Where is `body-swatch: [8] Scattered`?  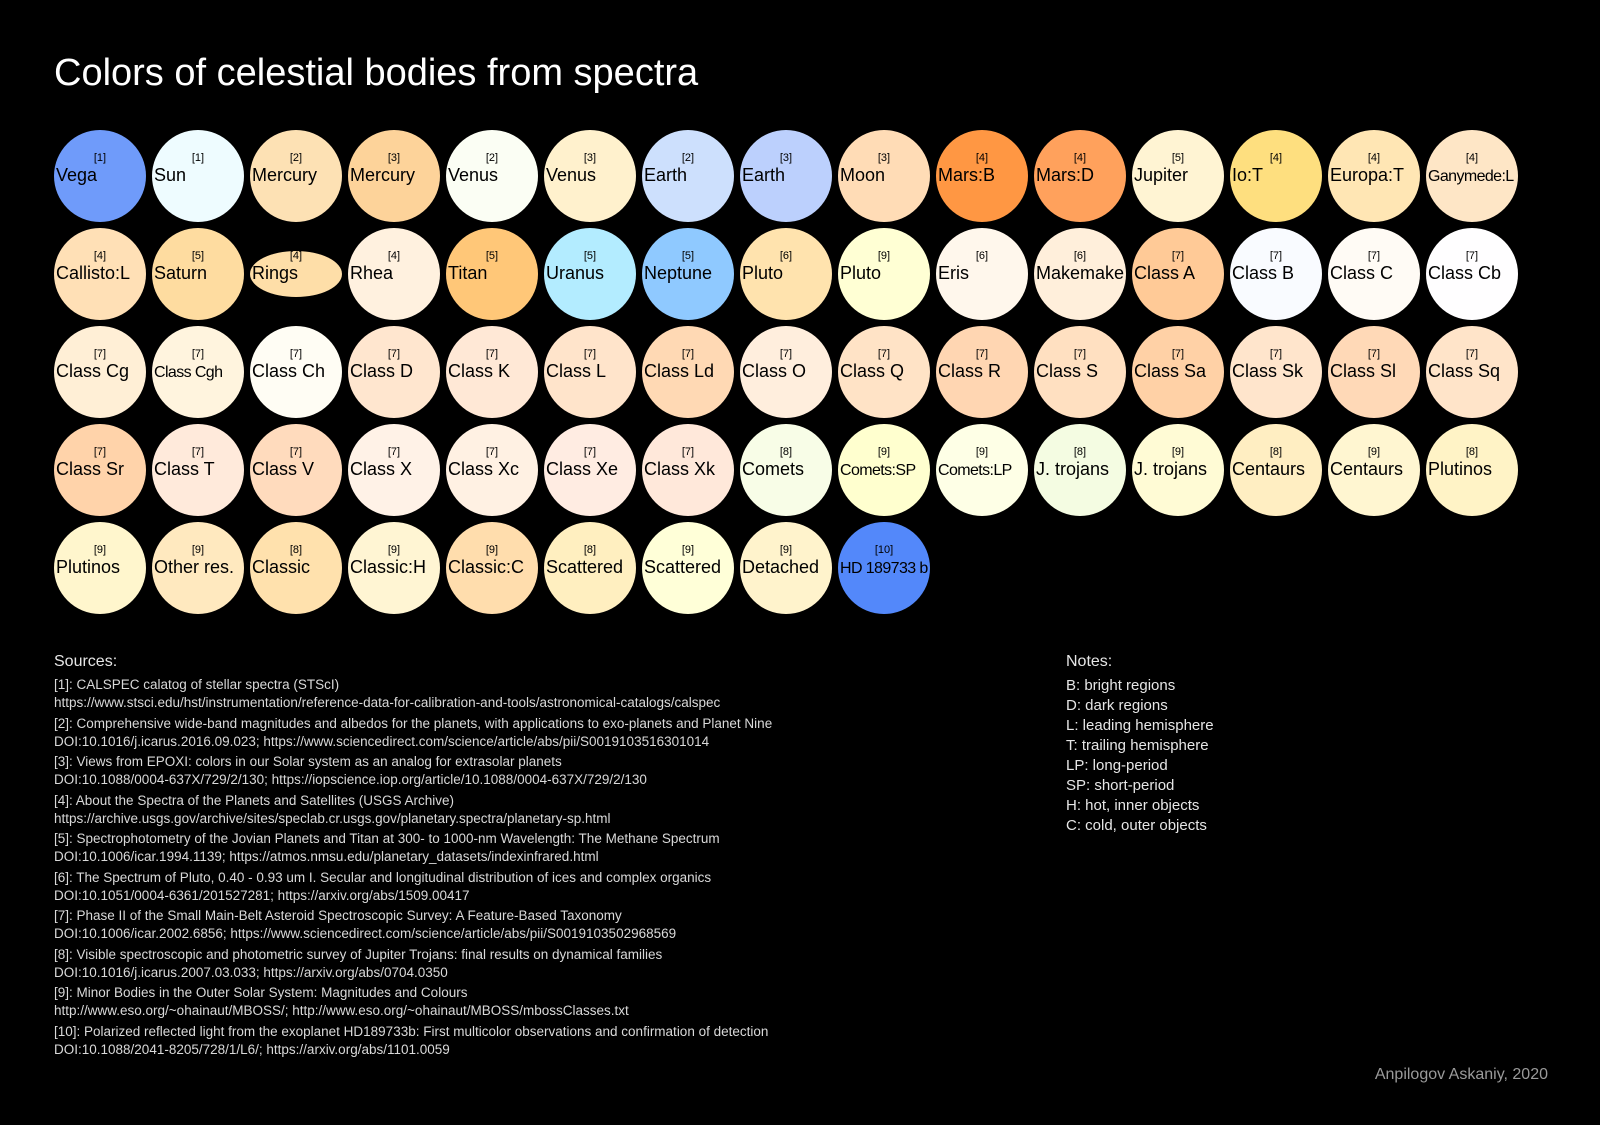
body-swatch: [8] Scattered is located at coordinates (590, 568).